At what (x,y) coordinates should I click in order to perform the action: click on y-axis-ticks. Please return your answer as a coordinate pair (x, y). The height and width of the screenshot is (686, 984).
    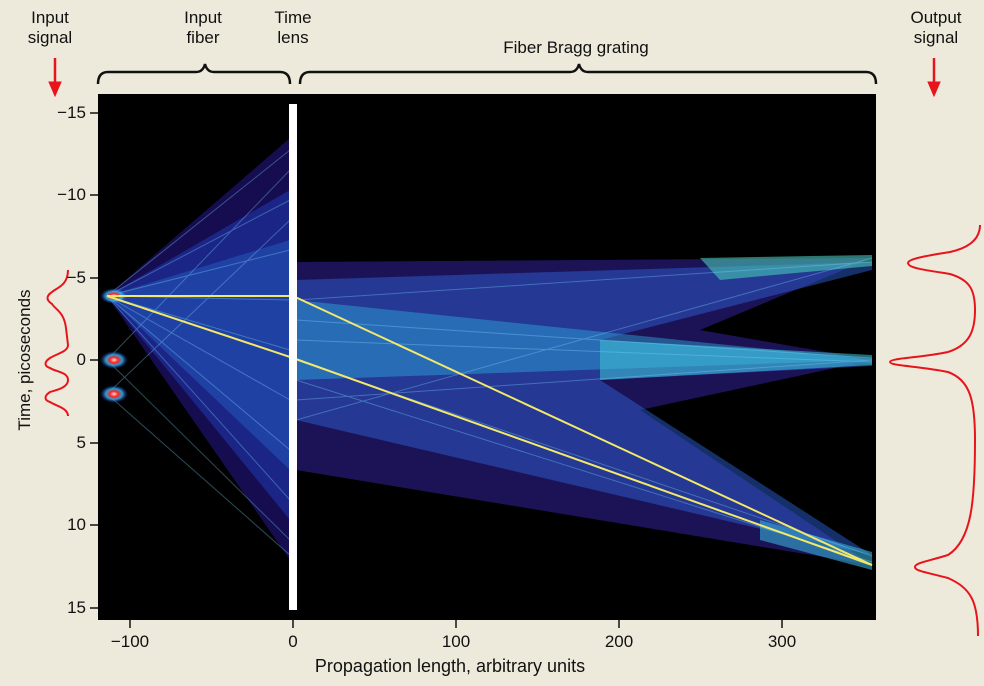
    Looking at the image, I should click on (94, 360).